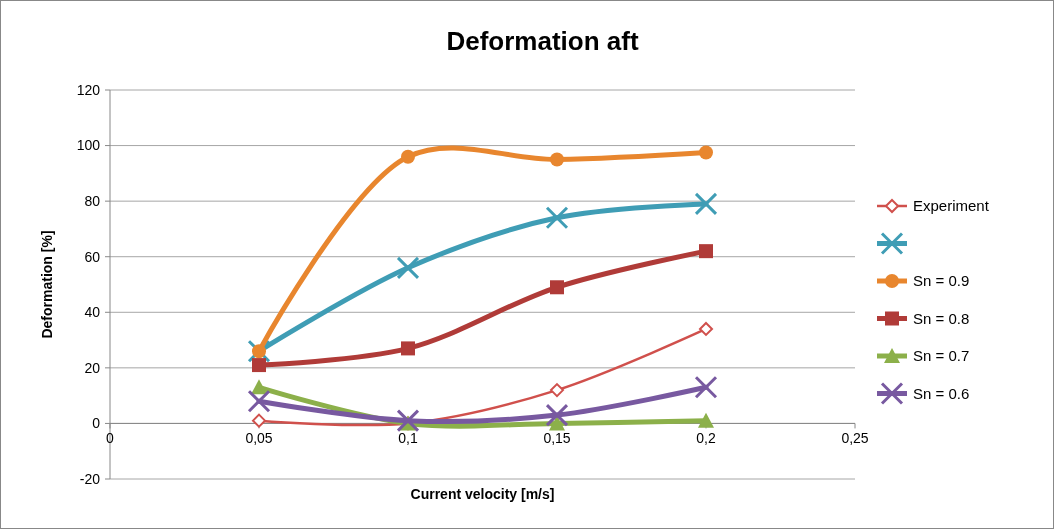 Image resolution: width=1054 pixels, height=529 pixels. I want to click on legend-label: Sn = 0.8, so click(941, 318).